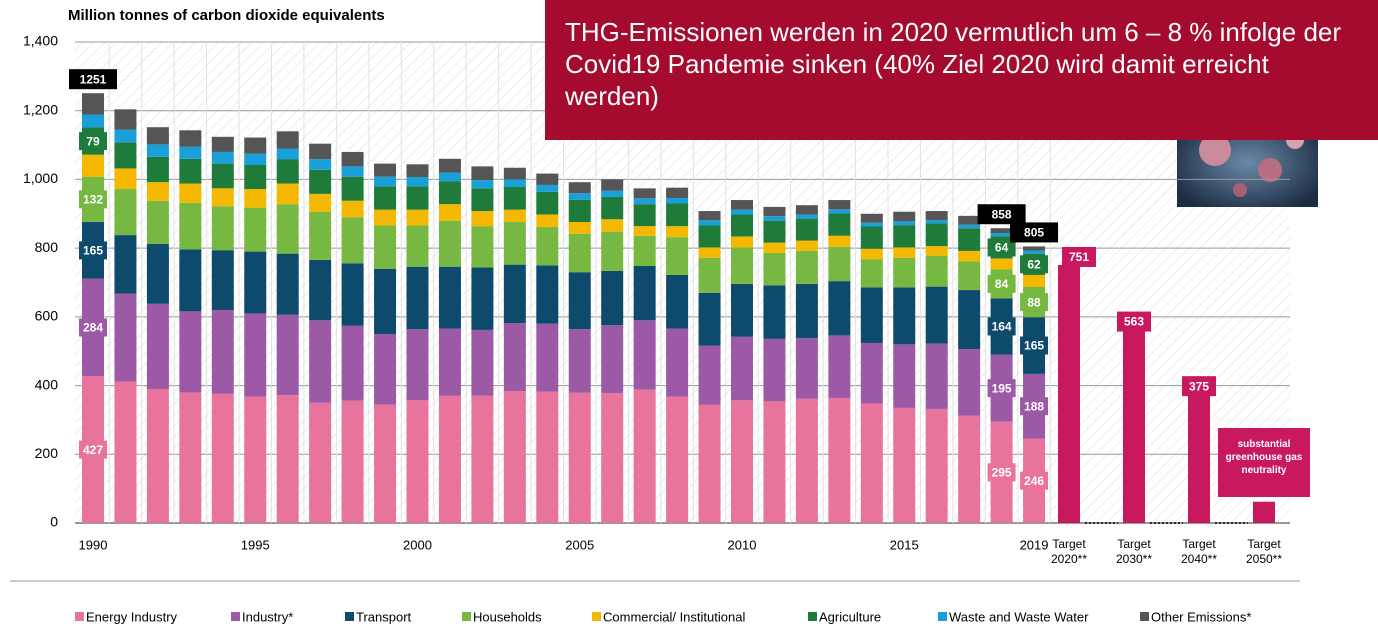 The image size is (1378, 627). I want to click on data-label: 64, so click(1002, 248).